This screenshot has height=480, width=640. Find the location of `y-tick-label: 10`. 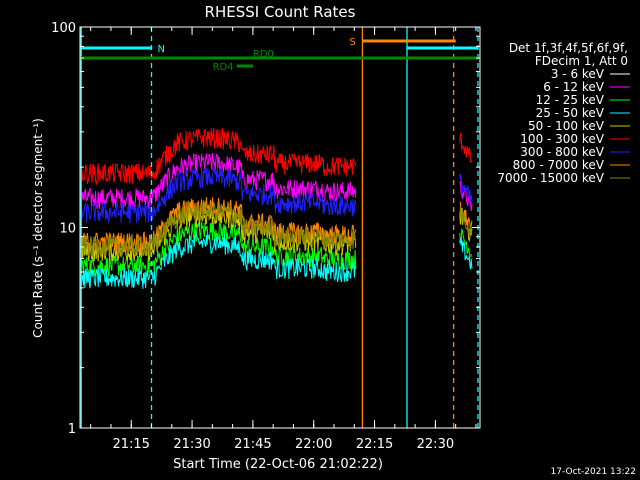

y-tick-label: 10 is located at coordinates (67, 229).